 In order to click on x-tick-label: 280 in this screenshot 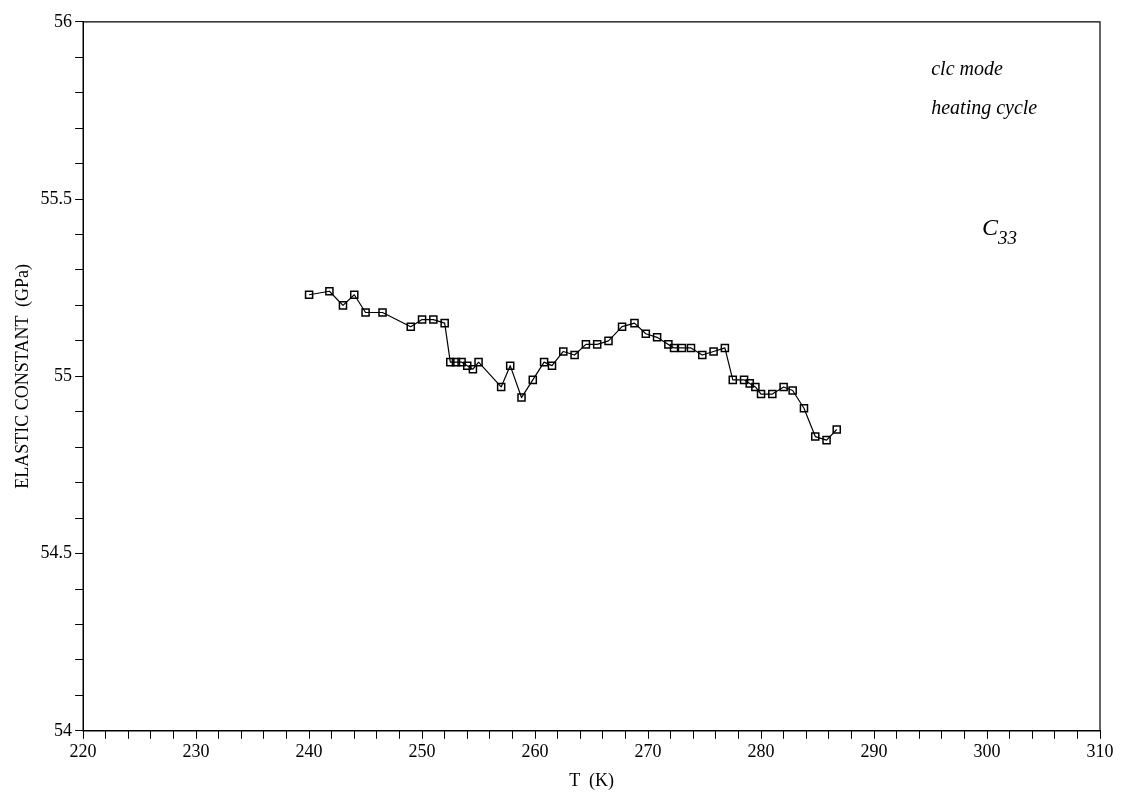, I will do `click(761, 751)`.